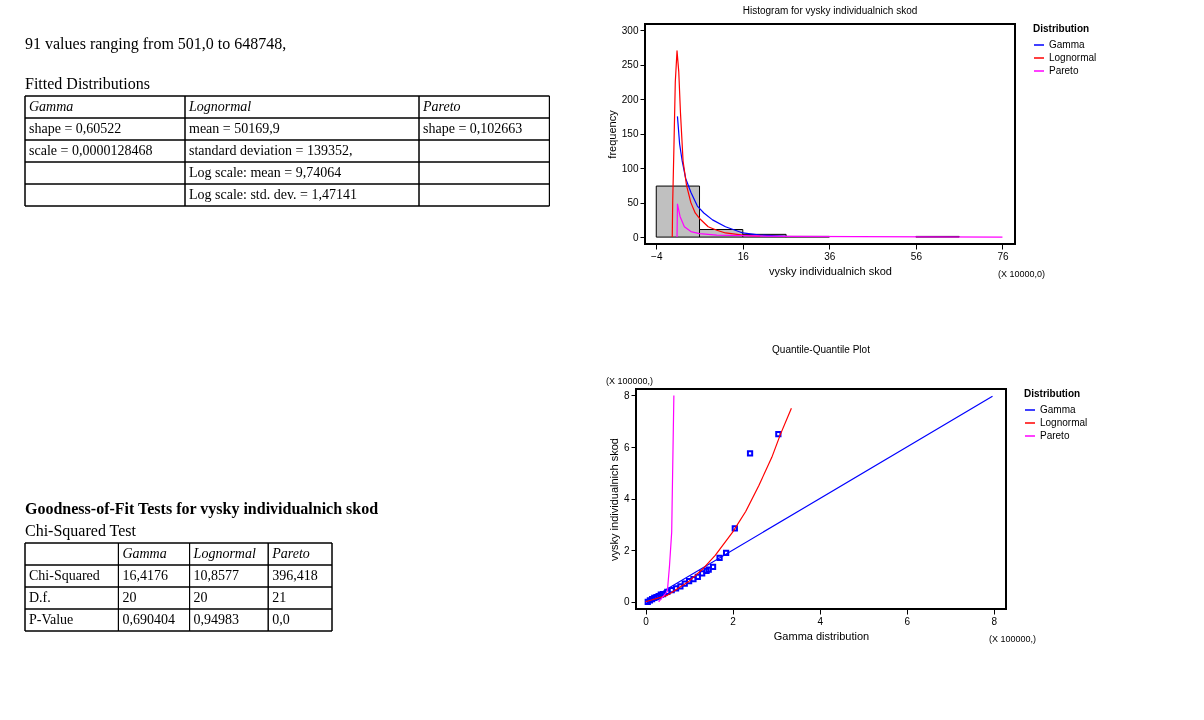  I want to click on x-tick-label: 16, so click(743, 256).